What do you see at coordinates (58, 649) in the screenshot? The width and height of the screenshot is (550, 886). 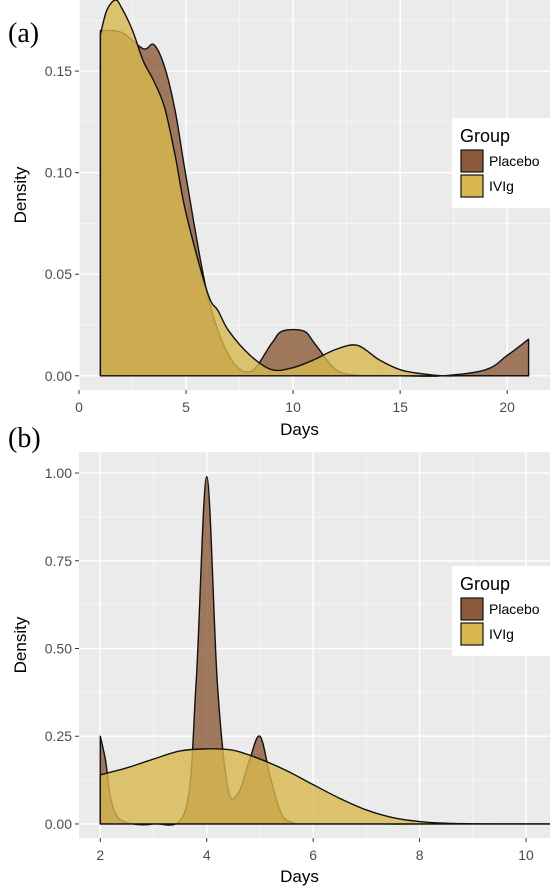 I see `y-tick-label: 0.50` at bounding box center [58, 649].